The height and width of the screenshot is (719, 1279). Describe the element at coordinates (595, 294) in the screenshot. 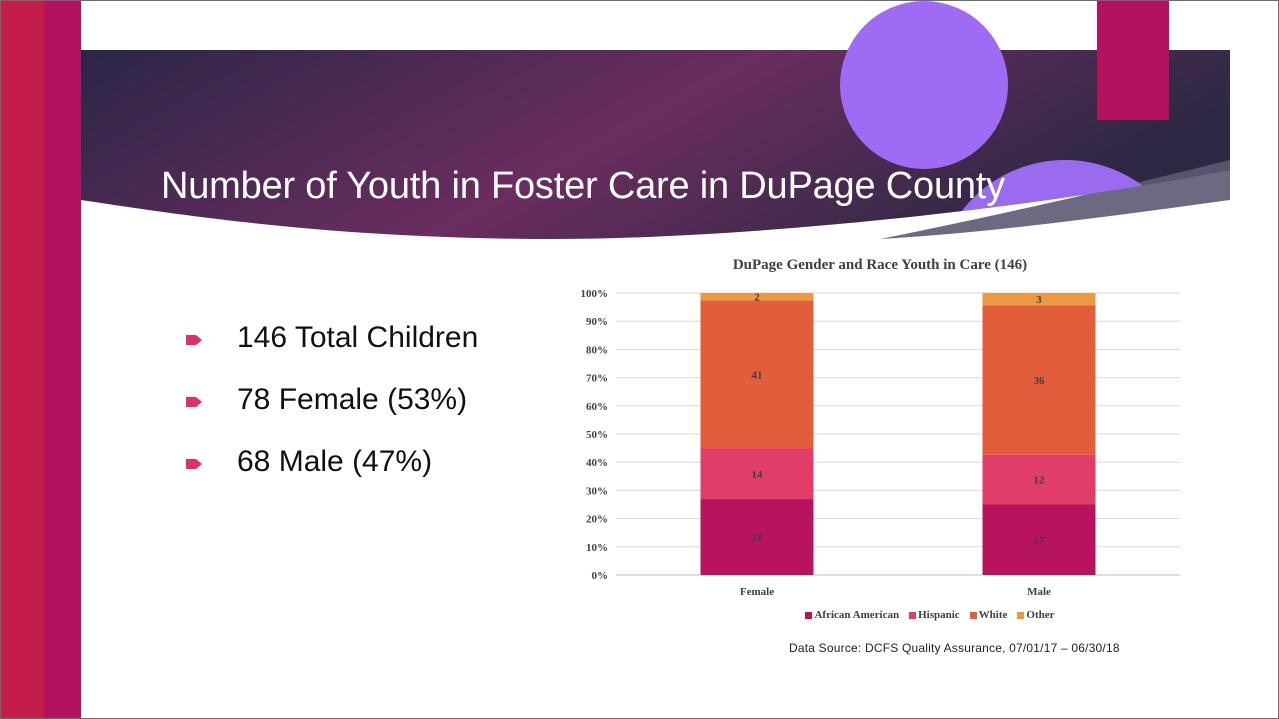

I see `y-tick-label: 100%` at that location.